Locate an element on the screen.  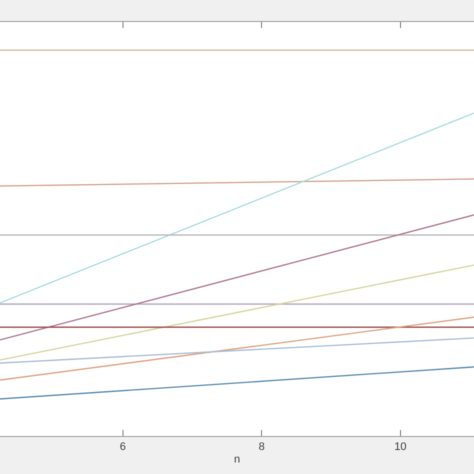
x-axis-title: n is located at coordinates (237, 459).